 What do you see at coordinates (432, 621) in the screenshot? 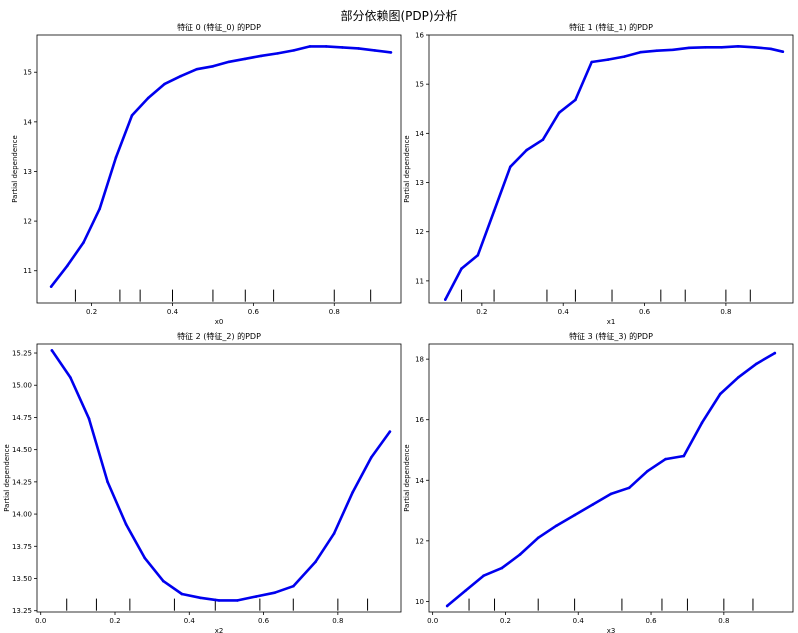
I see `x-tick-label: 0.0` at bounding box center [432, 621].